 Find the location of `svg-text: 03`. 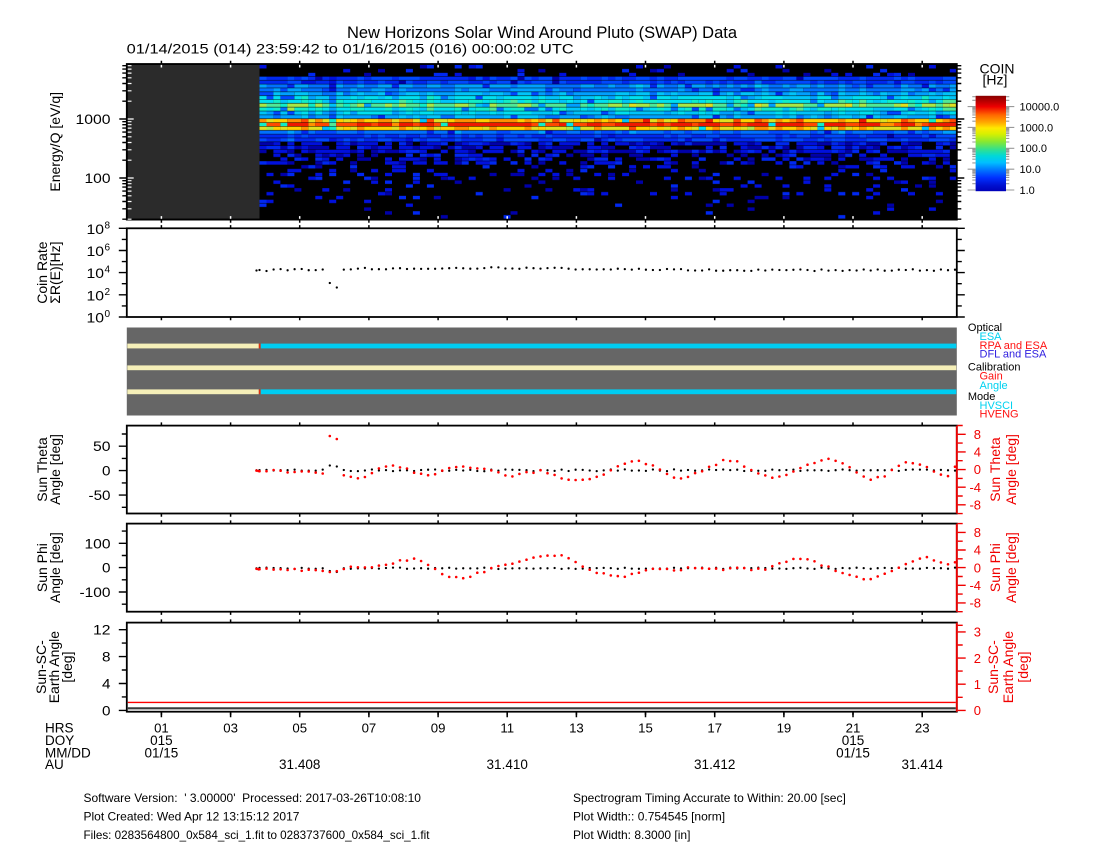

svg-text: 03 is located at coordinates (230, 728).